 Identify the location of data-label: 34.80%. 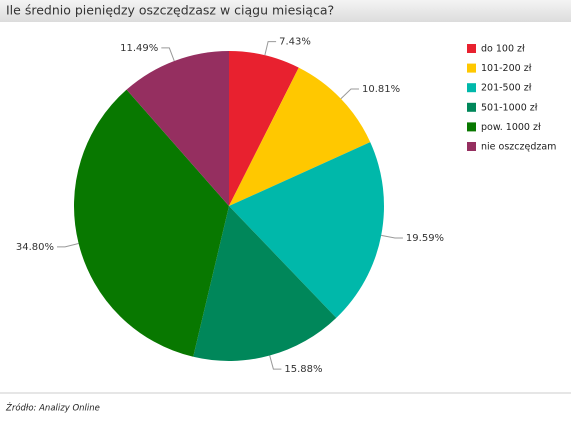
(35, 247).